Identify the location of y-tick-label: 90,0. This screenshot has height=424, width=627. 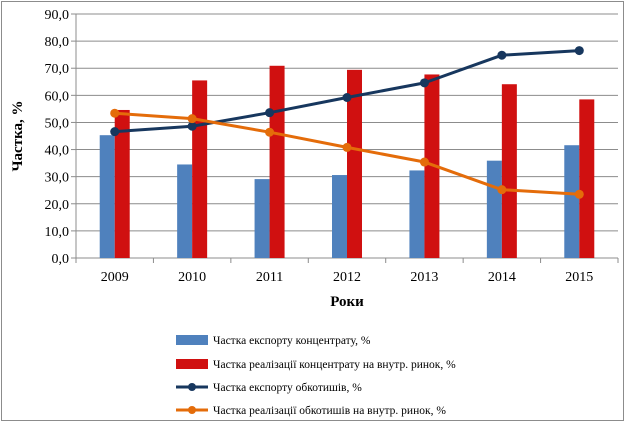
(57, 15).